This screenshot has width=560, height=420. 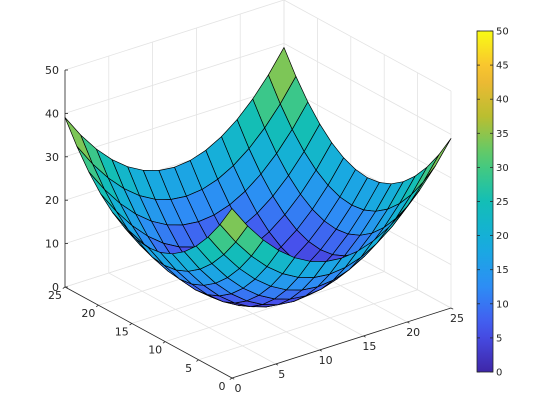 I want to click on x-axis-line, so click(x=341, y=343).